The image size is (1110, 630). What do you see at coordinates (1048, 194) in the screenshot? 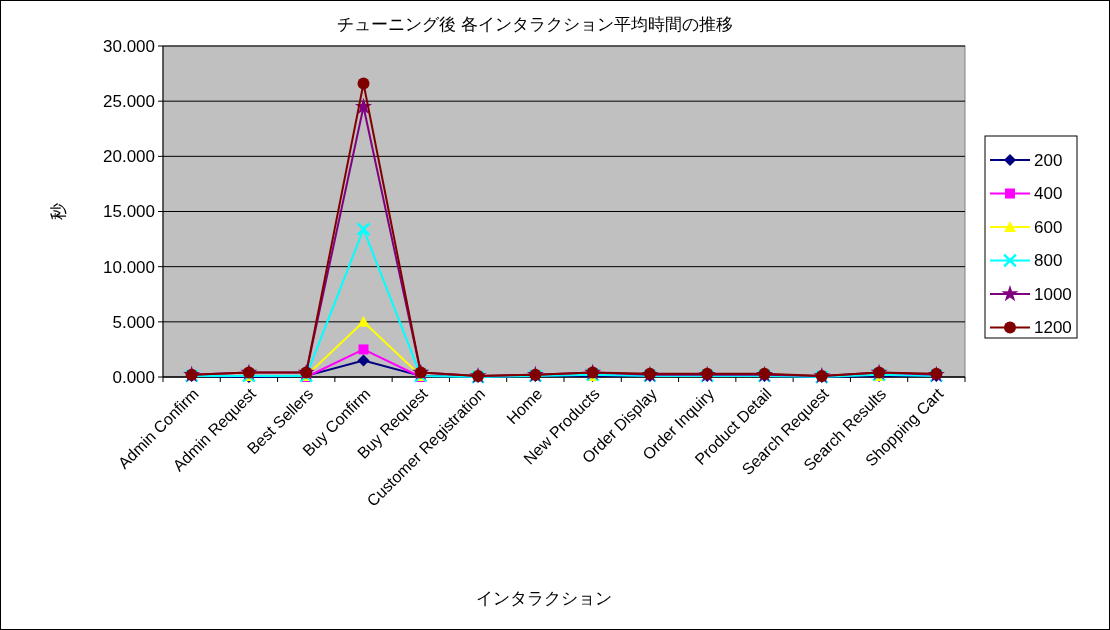
I see `legend-label: 400` at bounding box center [1048, 194].